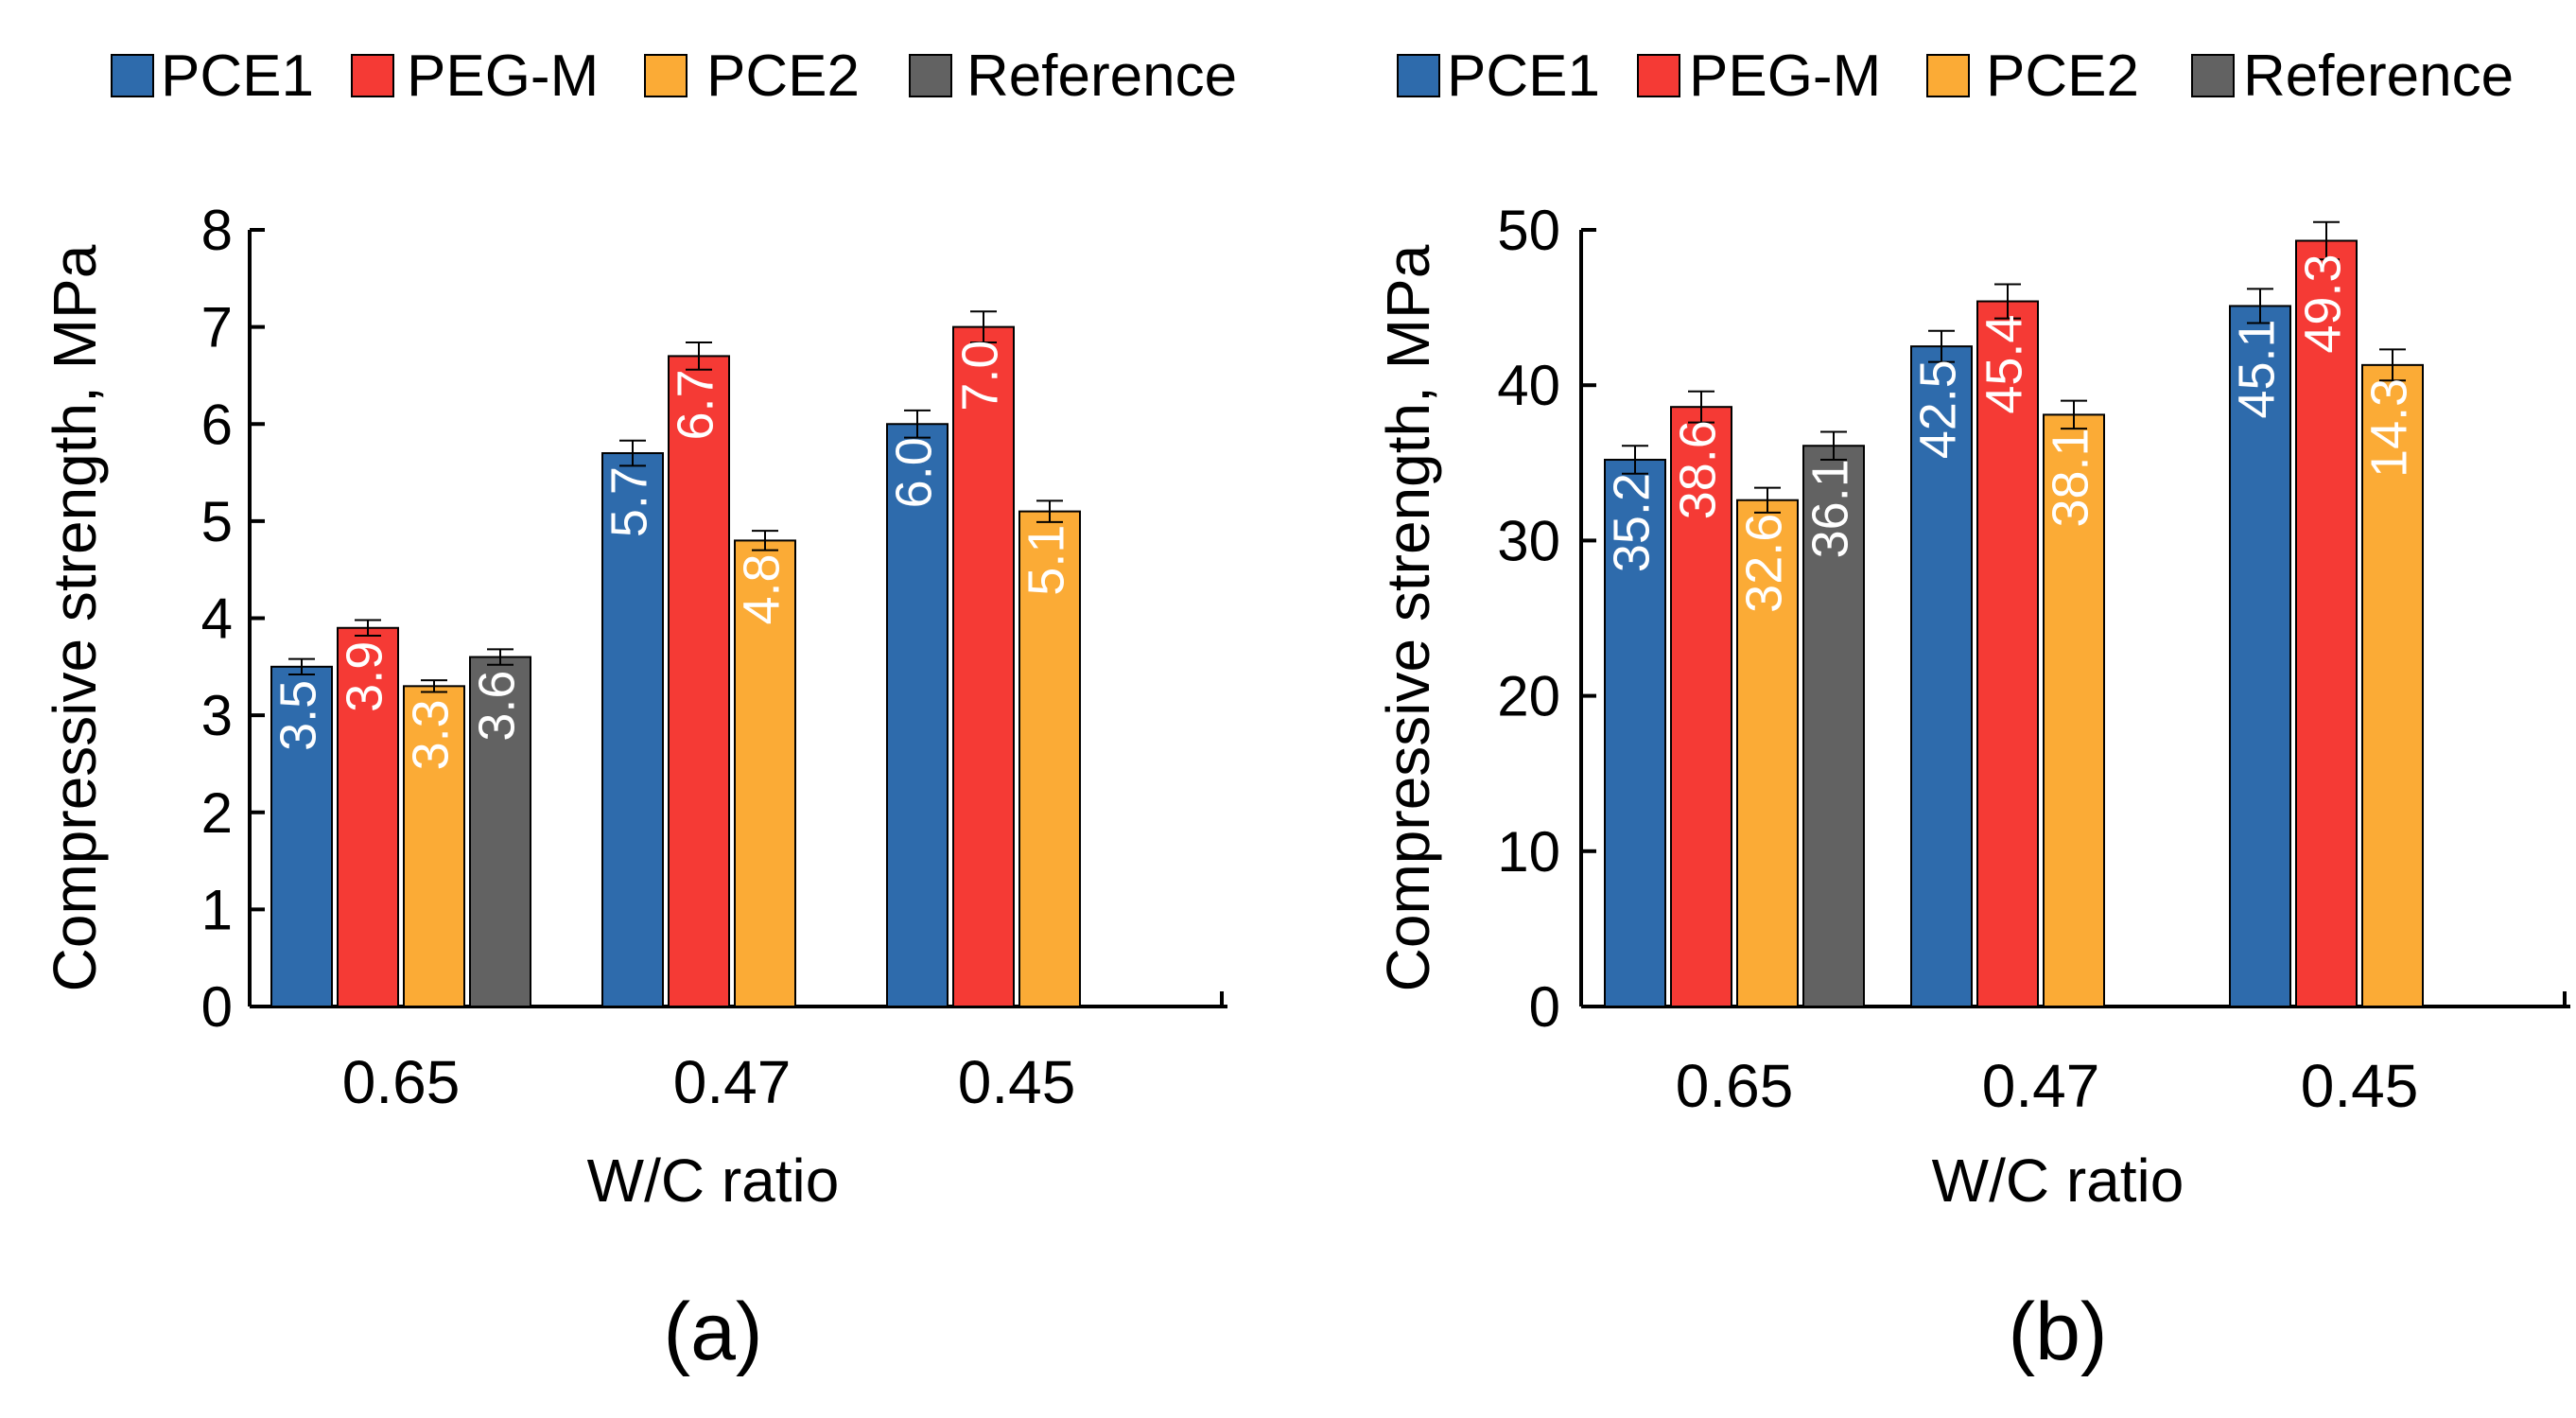 The height and width of the screenshot is (1418, 2576). I want to click on y-tick-label: 8, so click(217, 230).